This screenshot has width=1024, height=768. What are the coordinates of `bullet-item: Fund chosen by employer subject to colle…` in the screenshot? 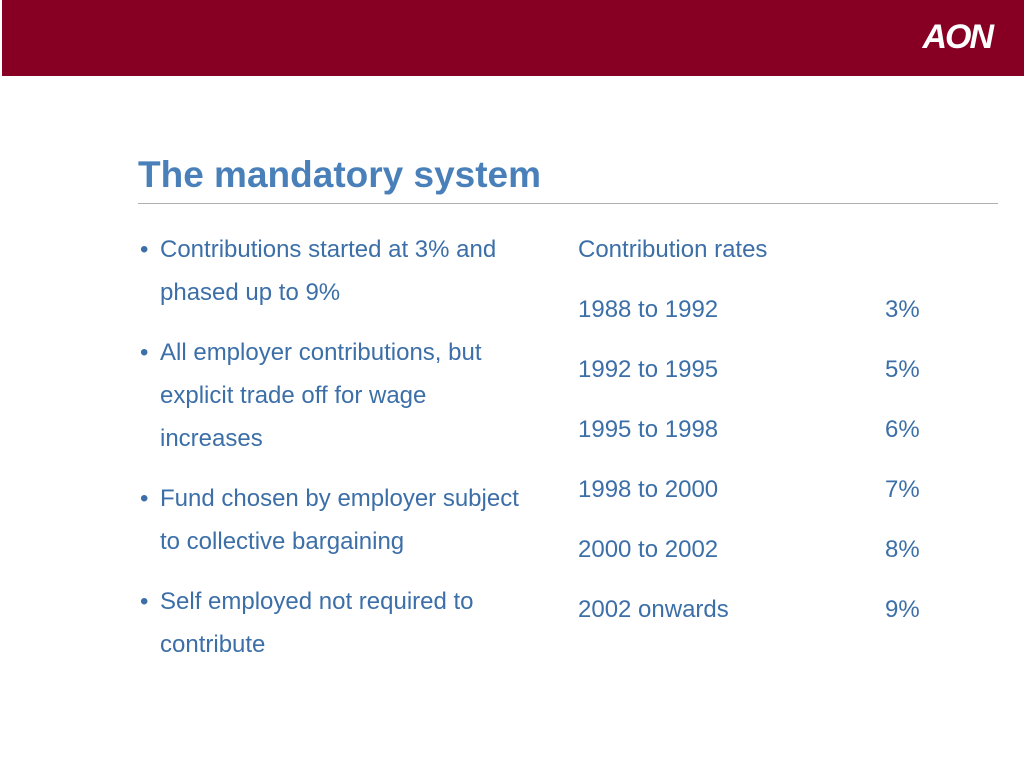 It's located at (337, 520).